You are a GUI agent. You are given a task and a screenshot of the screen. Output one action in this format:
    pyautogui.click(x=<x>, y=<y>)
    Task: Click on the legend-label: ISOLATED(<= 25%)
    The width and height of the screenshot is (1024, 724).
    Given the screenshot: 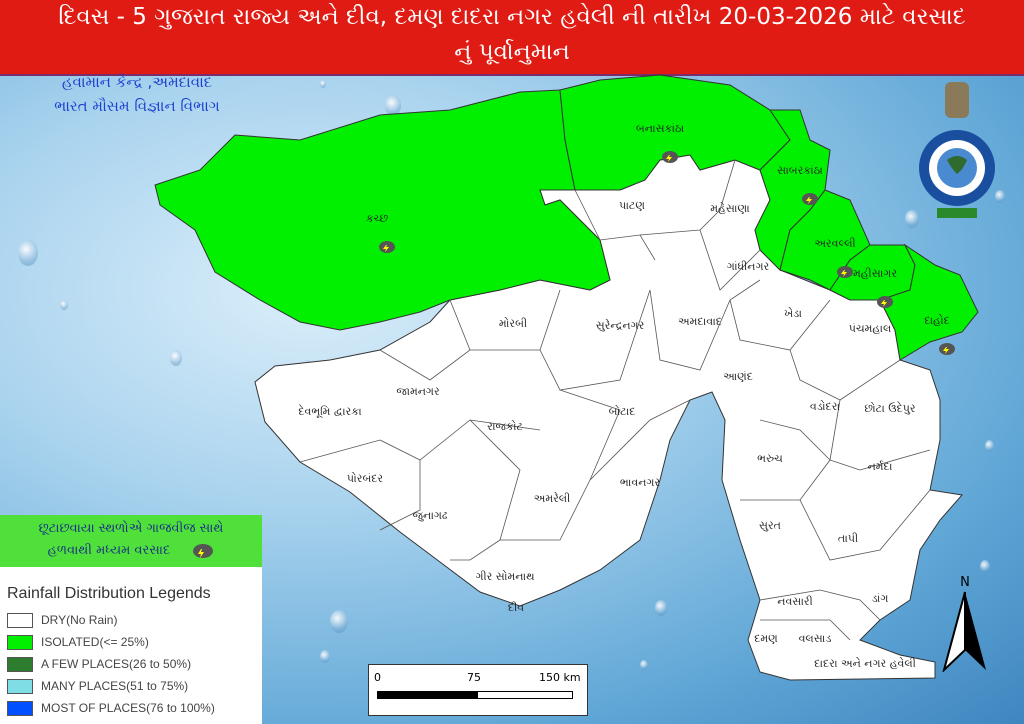 What is the action you would take?
    pyautogui.click(x=95, y=642)
    